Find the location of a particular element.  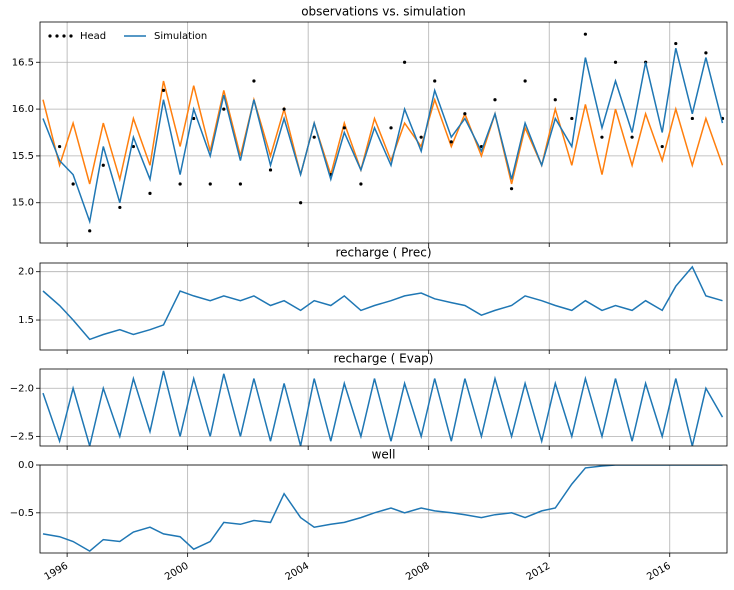

panel-title: recharge ( Evap) is located at coordinates (384, 359).